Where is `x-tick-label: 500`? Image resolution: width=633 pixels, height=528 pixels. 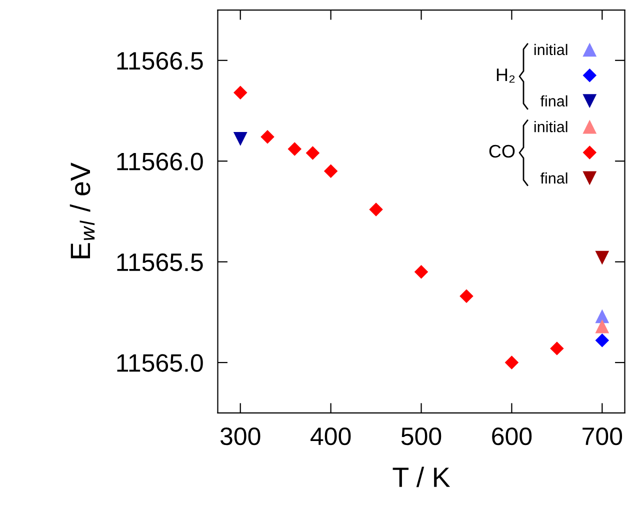 x-tick-label: 500 is located at coordinates (421, 436).